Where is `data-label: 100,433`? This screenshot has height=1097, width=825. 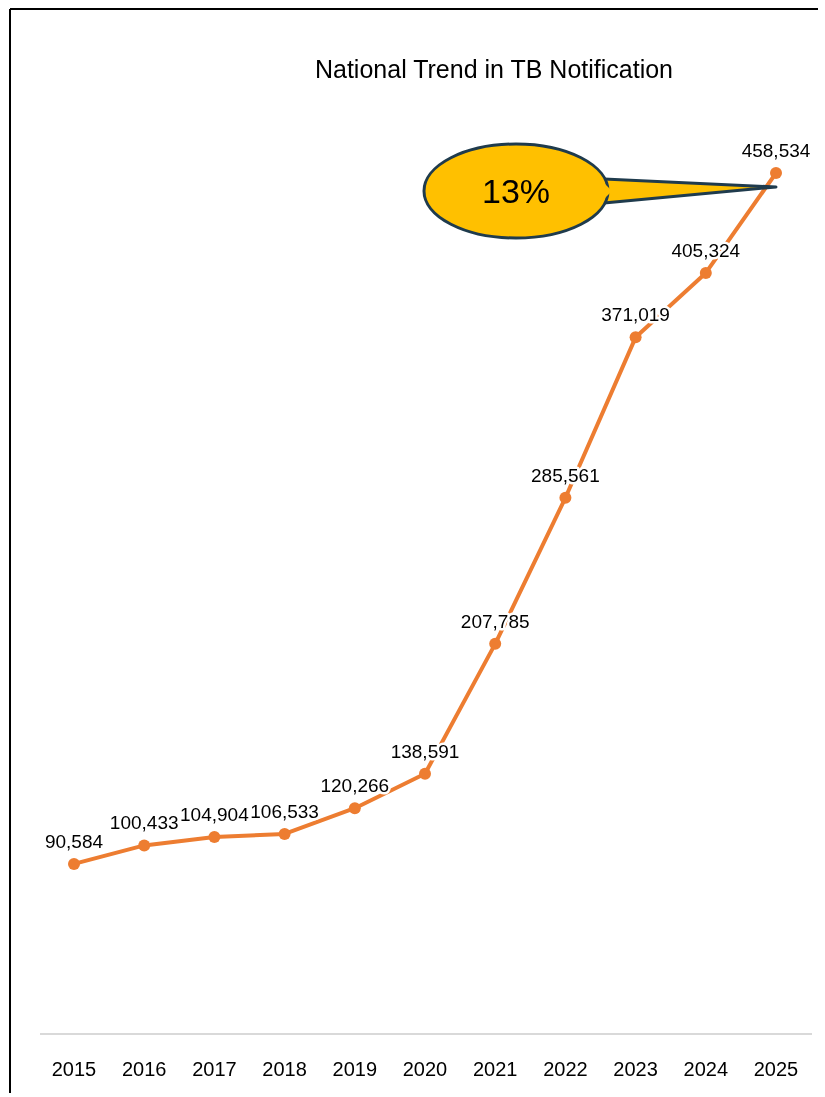 data-label: 100,433 is located at coordinates (144, 823).